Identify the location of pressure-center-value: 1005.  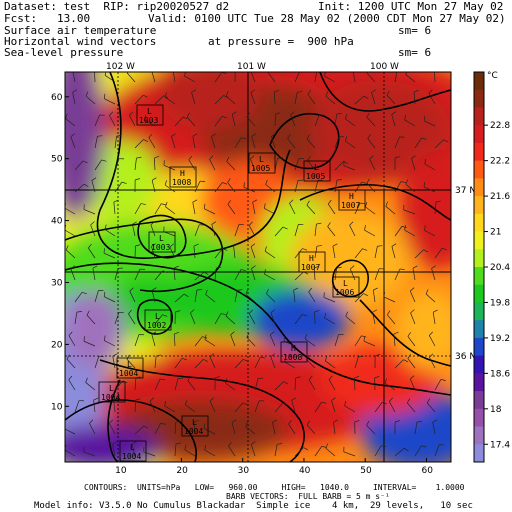
(315, 176).